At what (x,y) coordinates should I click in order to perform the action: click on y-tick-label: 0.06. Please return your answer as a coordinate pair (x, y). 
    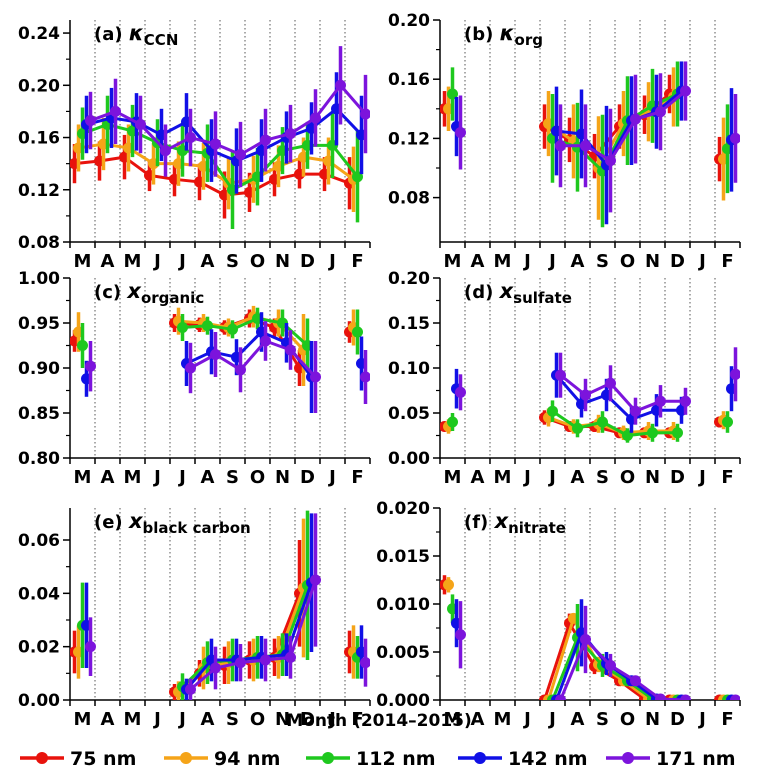
    Looking at the image, I should click on (39, 541).